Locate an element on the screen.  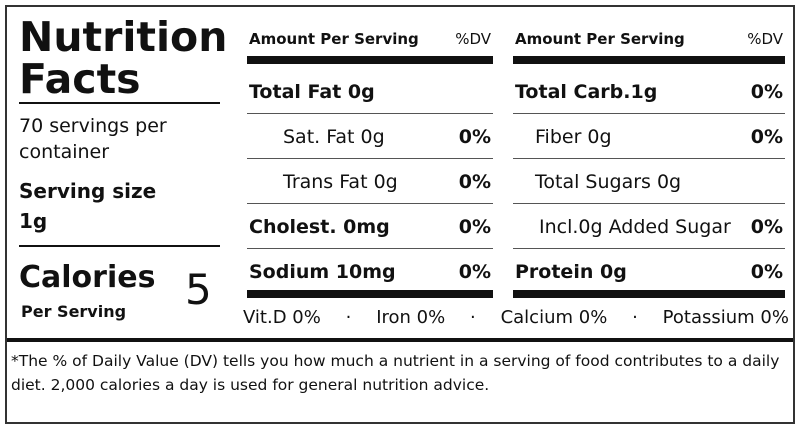
servings: 70 servings per container is located at coordinates (93, 139).